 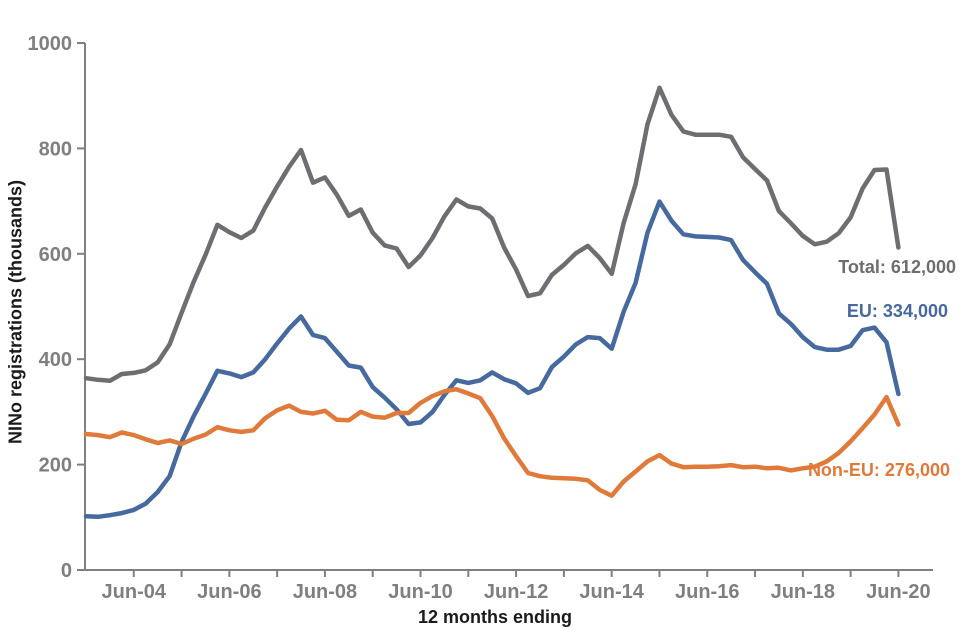 I want to click on x-tick-label: Jun-04, so click(x=134, y=592).